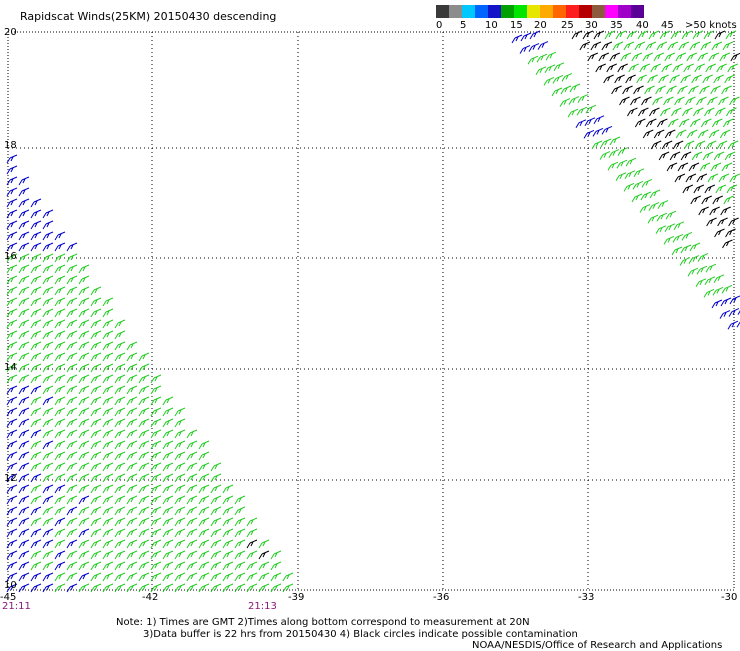 This screenshot has width=740, height=651. I want to click on legend-swatch, so click(520, 11).